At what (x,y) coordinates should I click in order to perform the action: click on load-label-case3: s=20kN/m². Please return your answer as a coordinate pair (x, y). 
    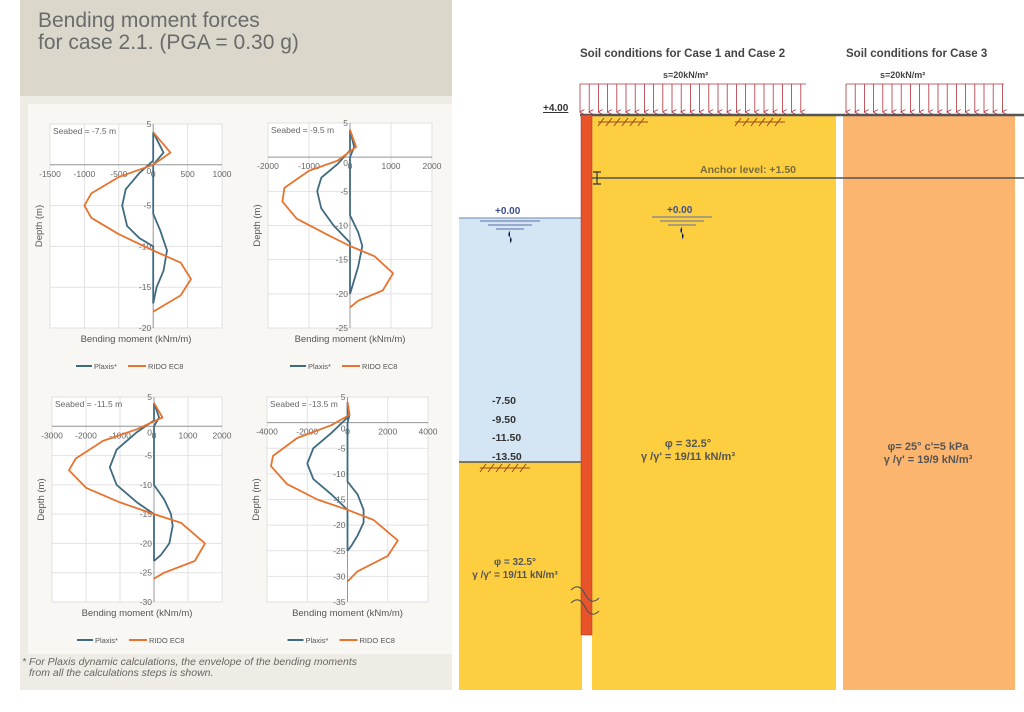
    Looking at the image, I should click on (902, 75).